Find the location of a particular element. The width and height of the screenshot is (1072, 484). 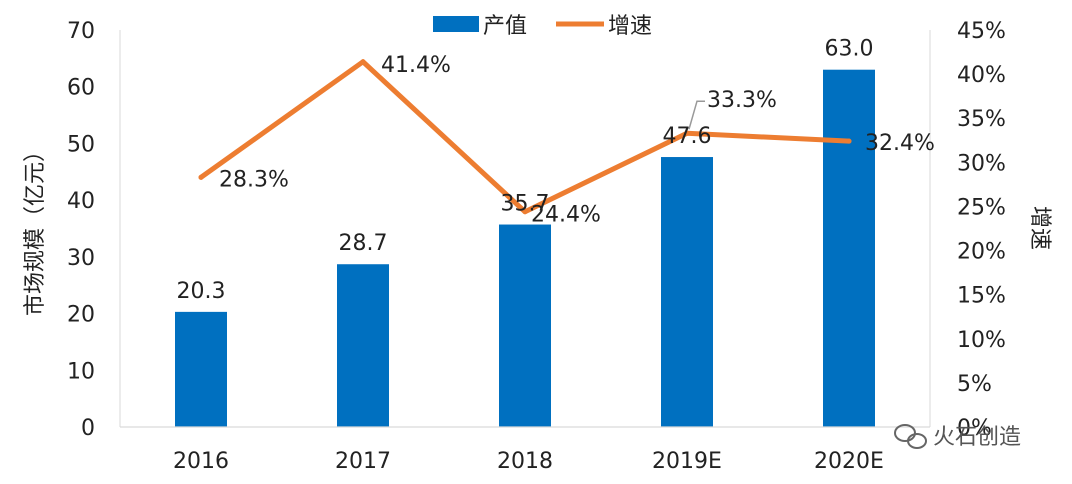

left-tick-label: 50 is located at coordinates (81, 144).